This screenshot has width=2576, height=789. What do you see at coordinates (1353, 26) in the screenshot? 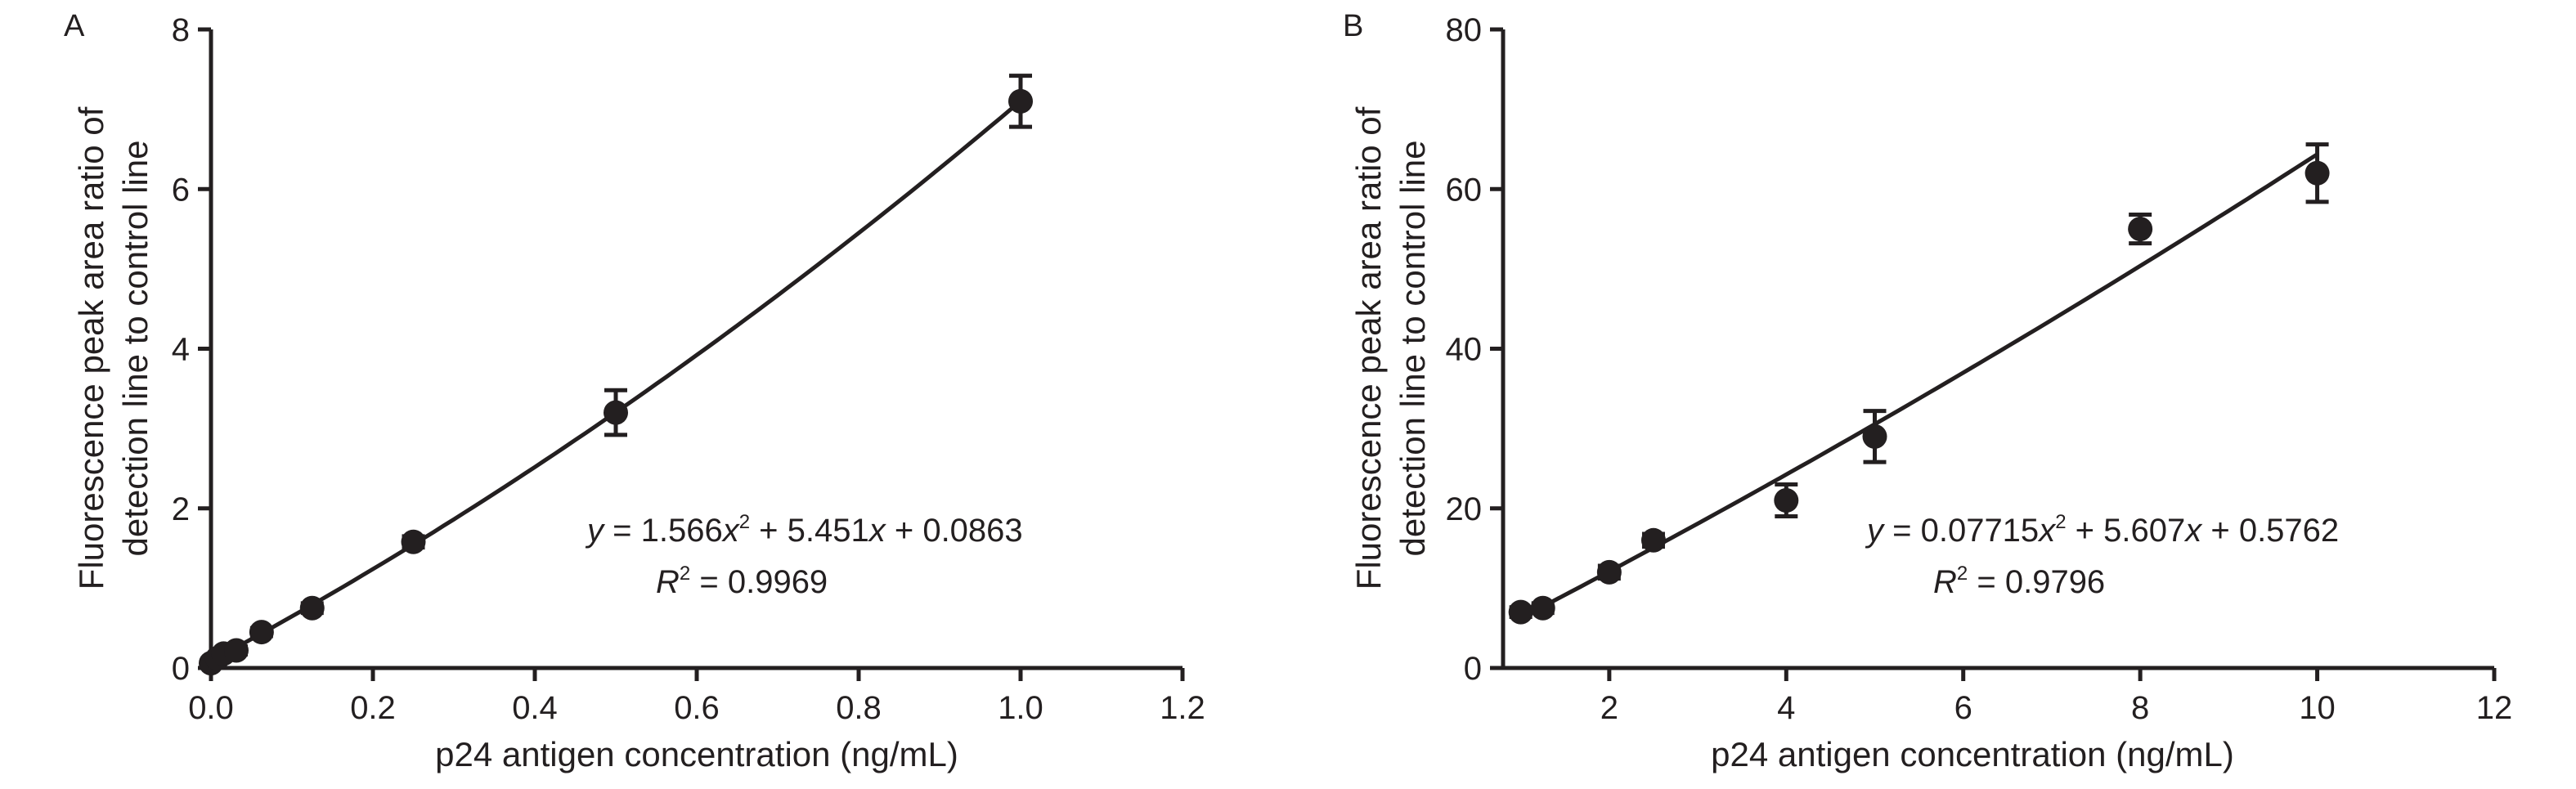
I see `panel-b-label: B` at bounding box center [1353, 26].